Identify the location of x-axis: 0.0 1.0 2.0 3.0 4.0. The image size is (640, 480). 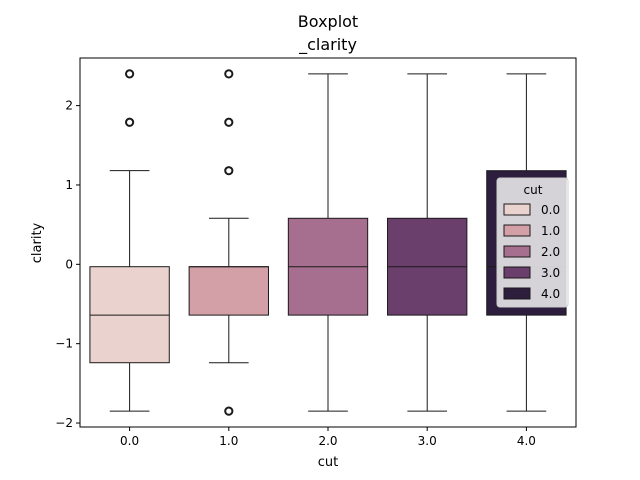
(328, 437).